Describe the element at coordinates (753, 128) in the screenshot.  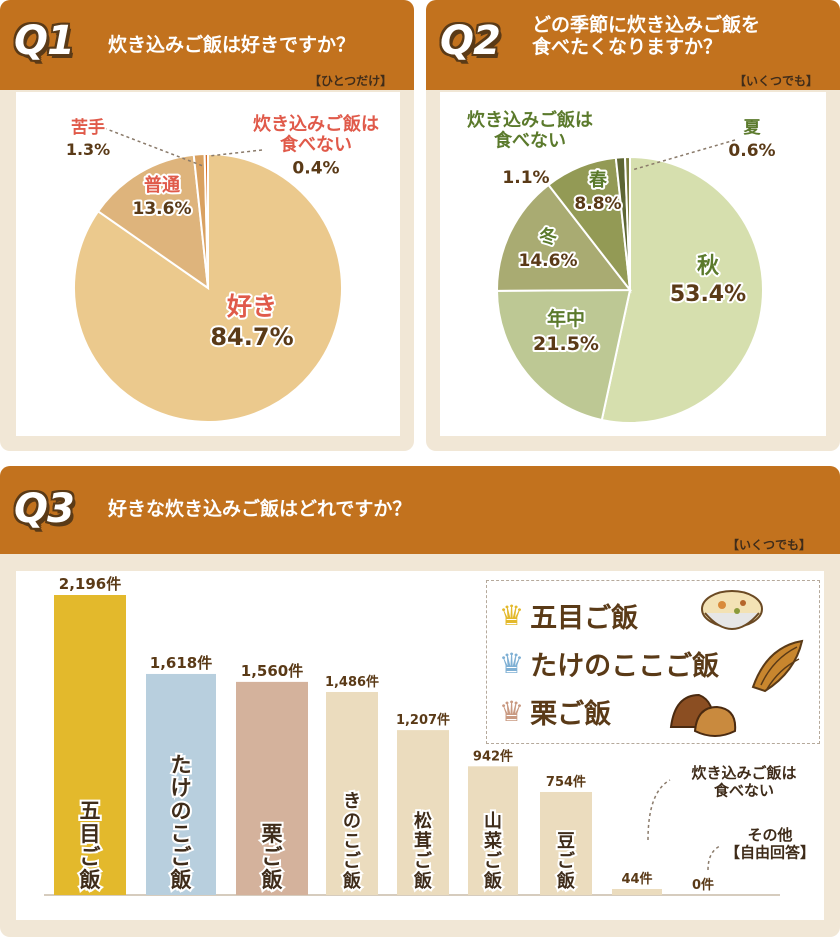
I see `pie-label: 夏` at that location.